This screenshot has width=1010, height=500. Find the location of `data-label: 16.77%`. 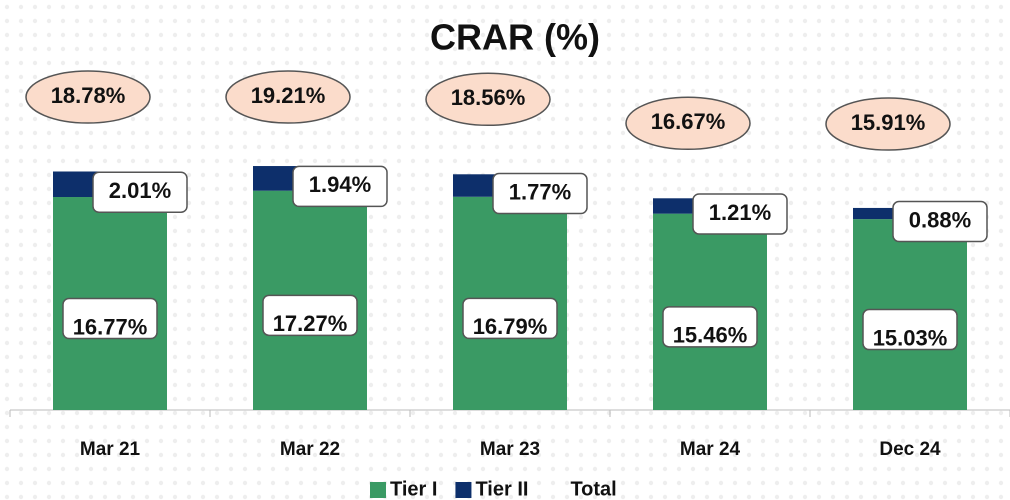

data-label: 16.77% is located at coordinates (110, 326).